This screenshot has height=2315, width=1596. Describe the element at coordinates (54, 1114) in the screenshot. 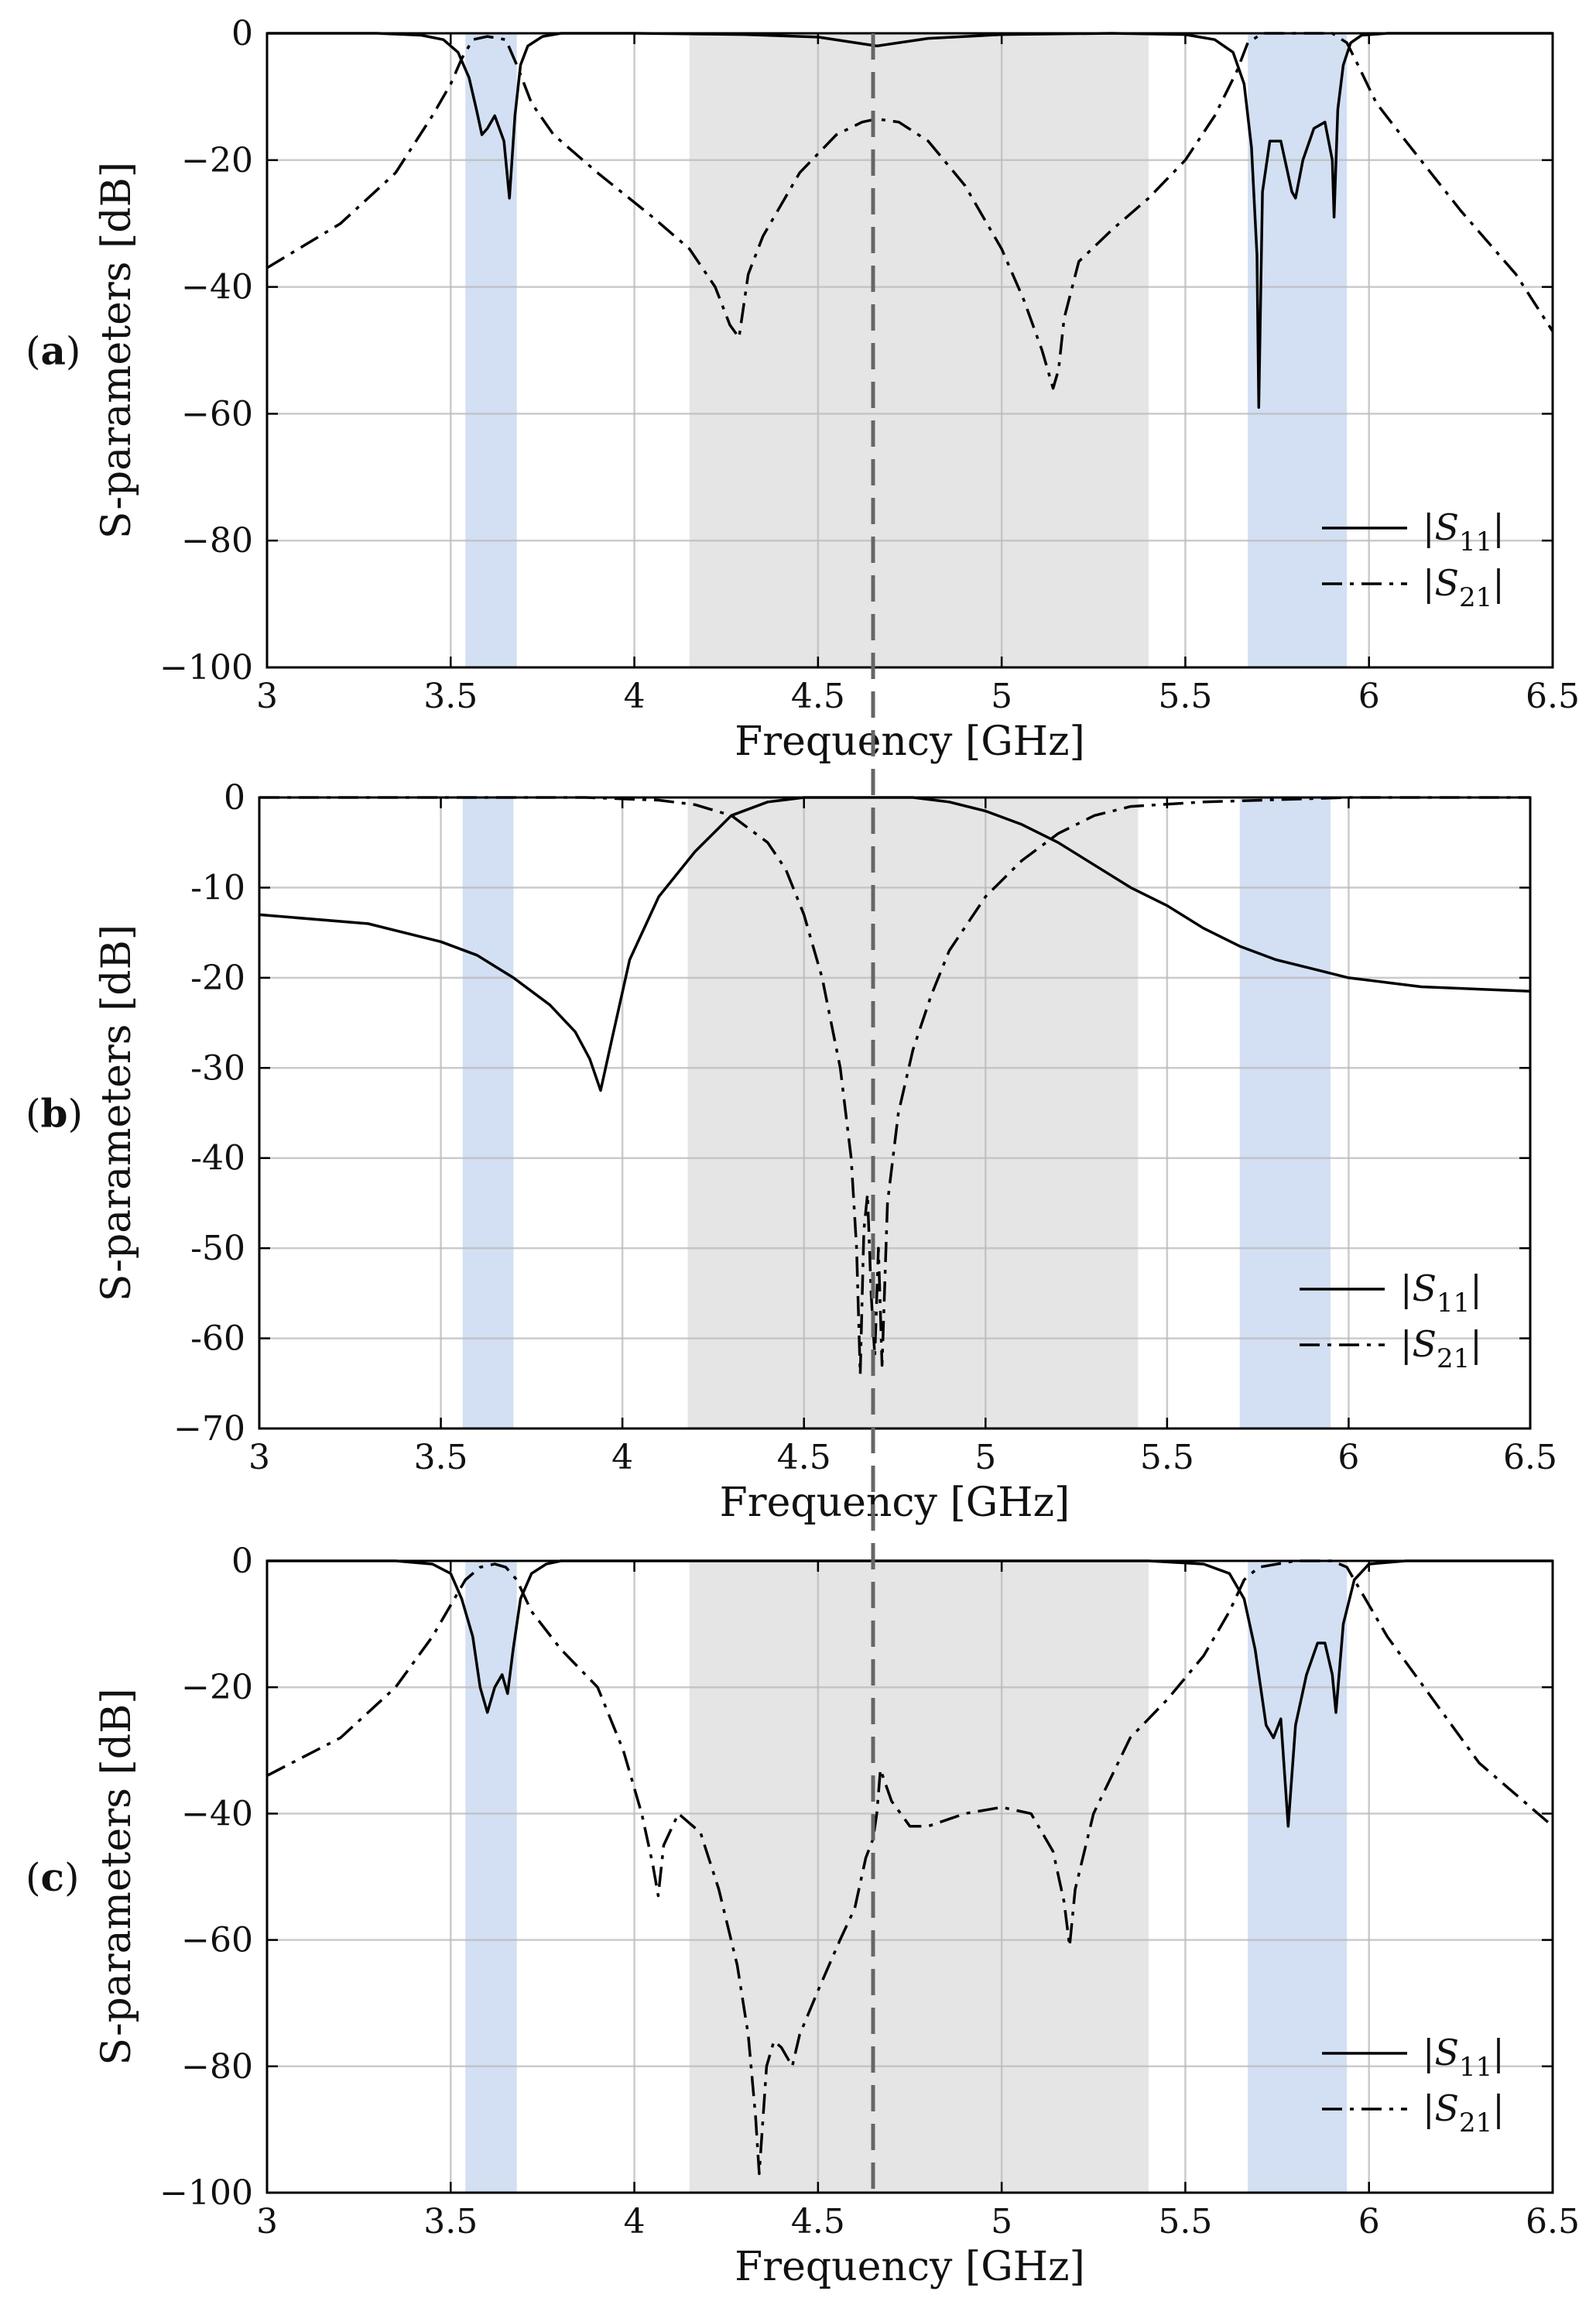

I see `panel-label: (b)` at that location.